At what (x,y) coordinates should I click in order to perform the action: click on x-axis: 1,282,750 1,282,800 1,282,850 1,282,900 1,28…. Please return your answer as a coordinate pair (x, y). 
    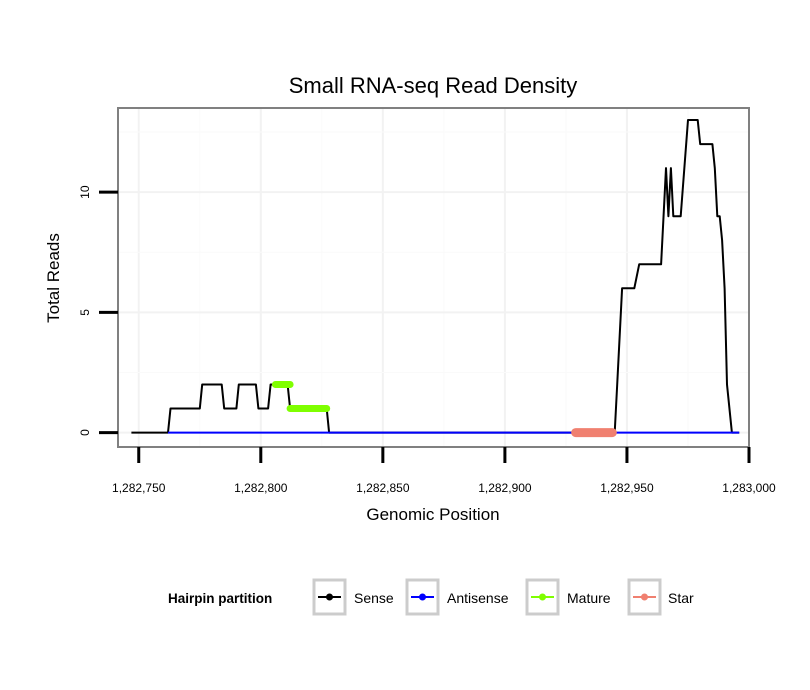
    Looking at the image, I should click on (444, 471).